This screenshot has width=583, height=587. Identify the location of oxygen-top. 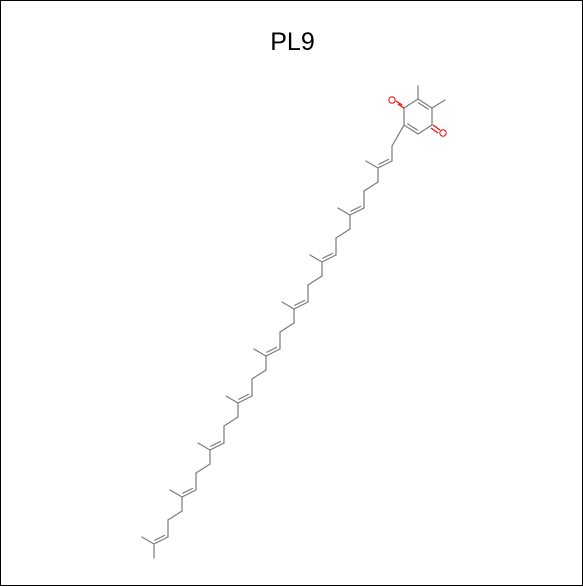
(396, 102).